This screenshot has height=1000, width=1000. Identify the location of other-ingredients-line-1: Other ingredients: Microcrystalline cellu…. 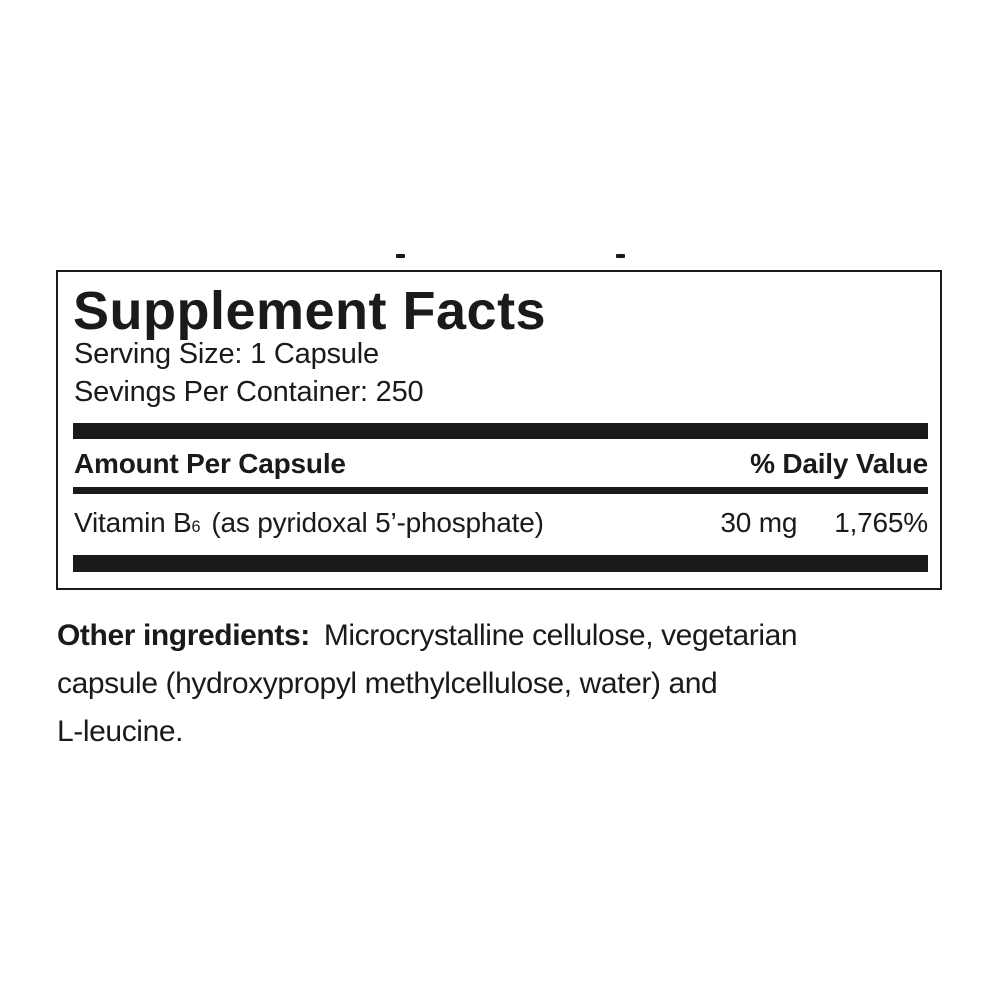
(497, 636).